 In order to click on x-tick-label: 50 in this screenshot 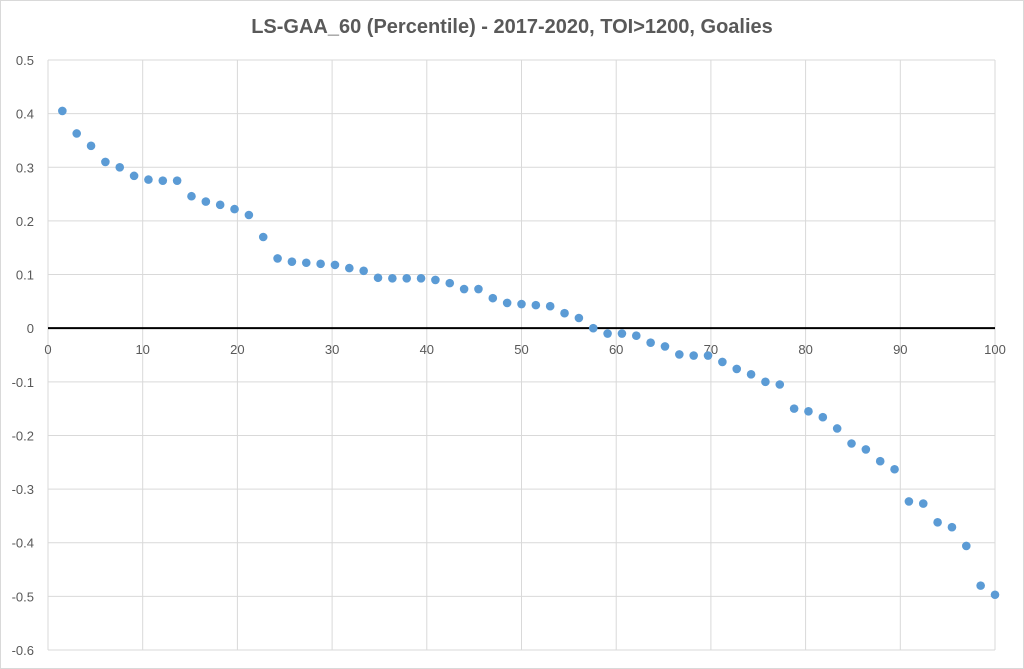, I will do `click(521, 349)`.